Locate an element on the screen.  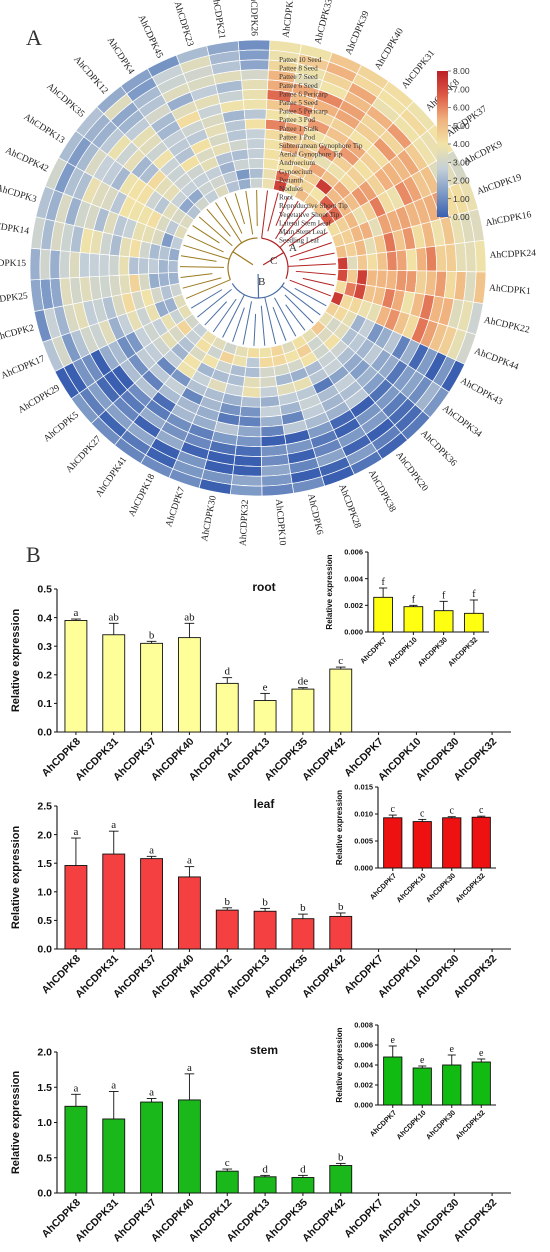
gene-label: AhCDPK11 is located at coordinates (289, 19).